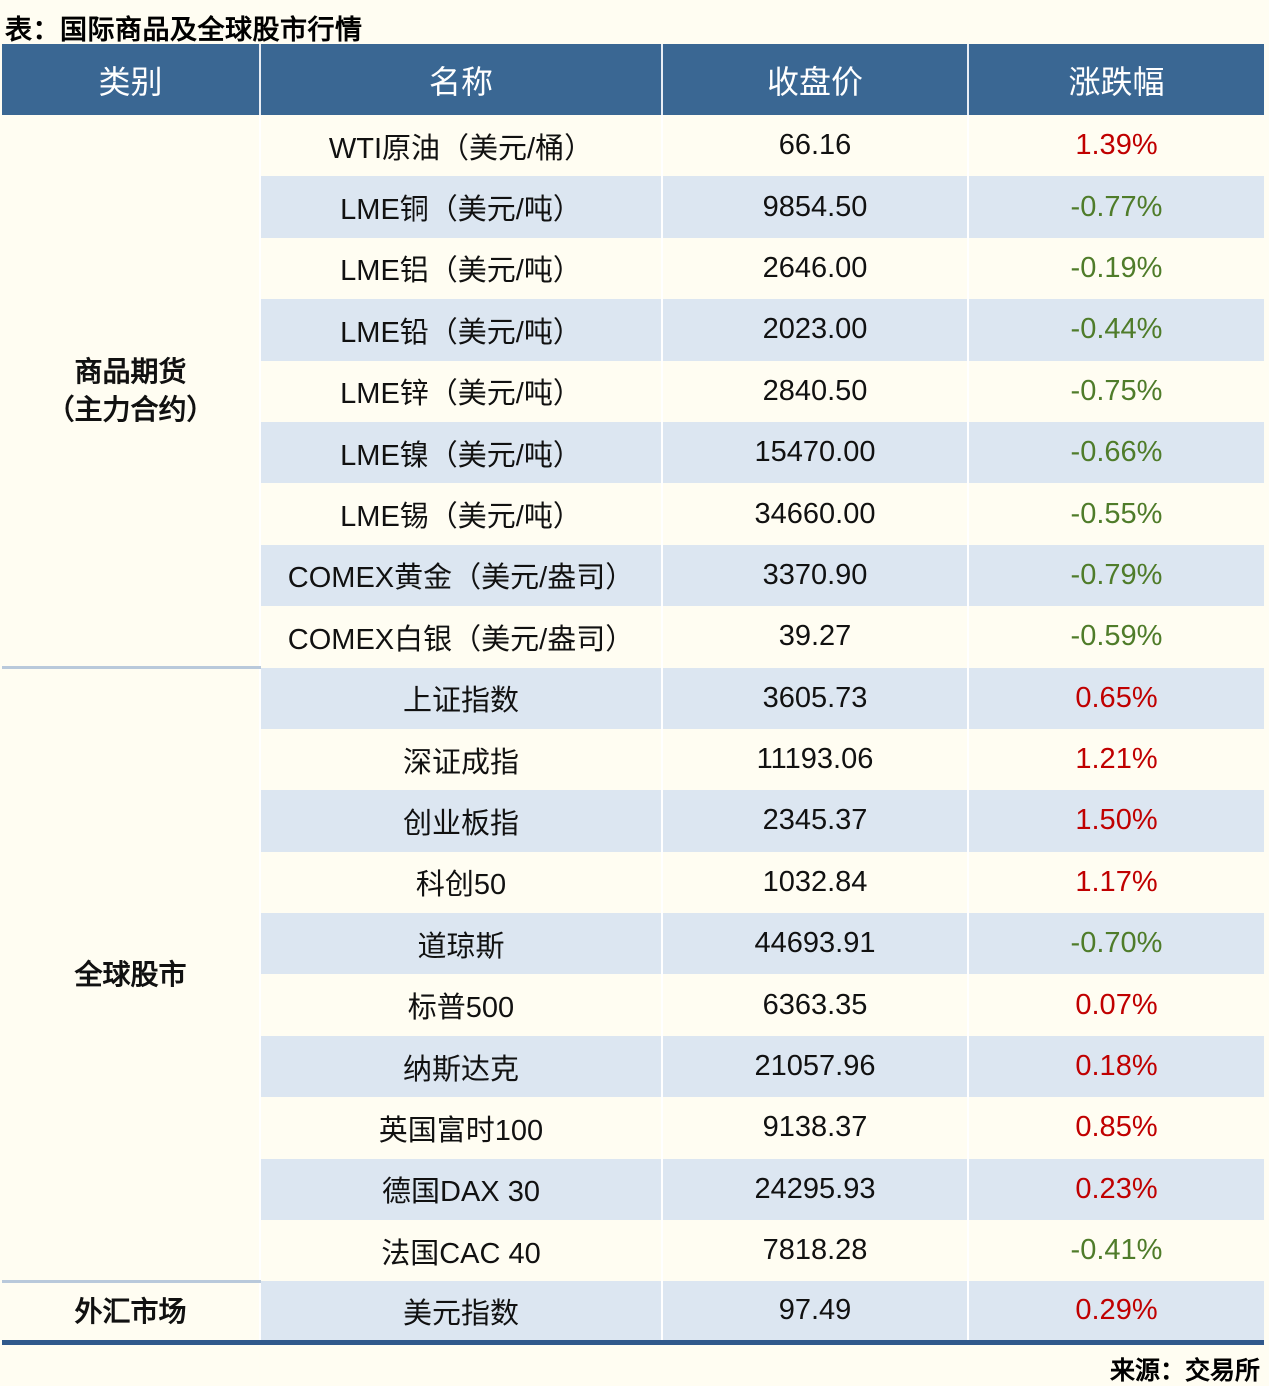  Describe the element at coordinates (131, 79) in the screenshot. I see `column-header-category: 类别` at that location.